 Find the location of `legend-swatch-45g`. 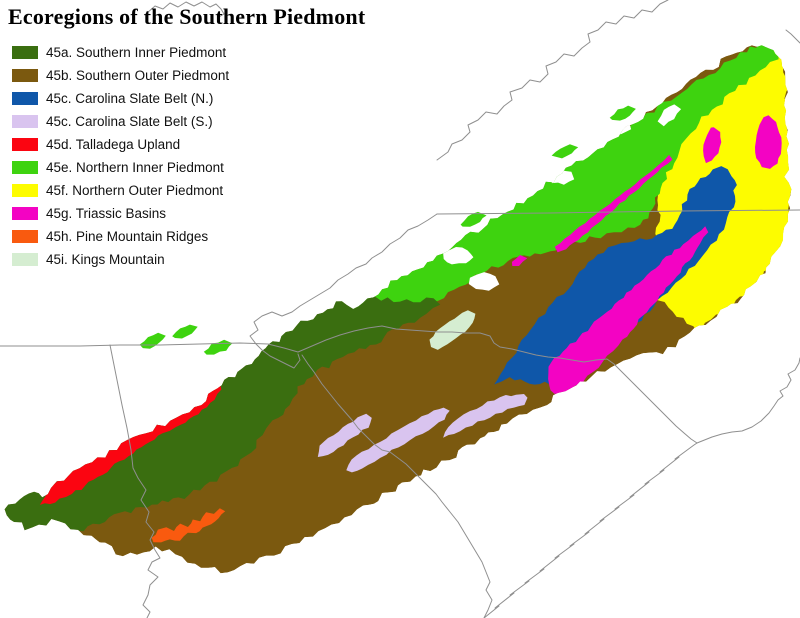

legend-swatch-45g is located at coordinates (25, 213).